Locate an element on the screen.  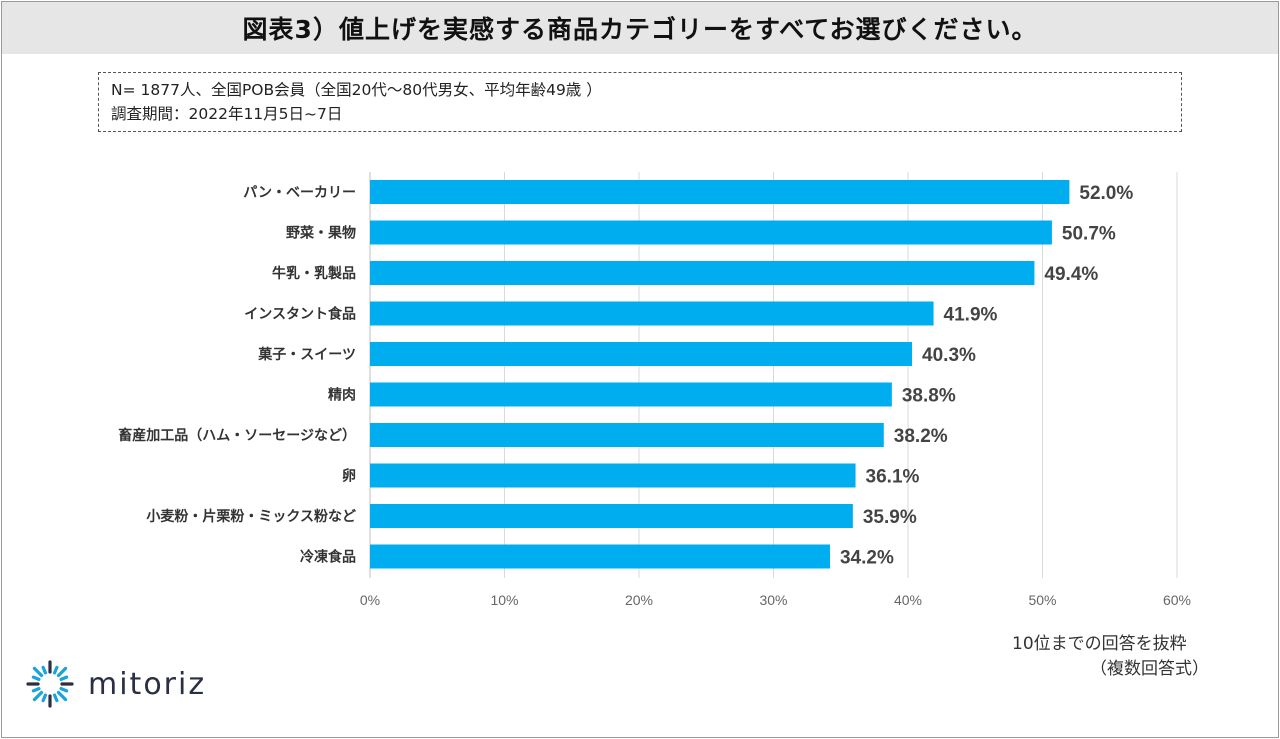
category-label: 冷凍食品 is located at coordinates (328, 557).